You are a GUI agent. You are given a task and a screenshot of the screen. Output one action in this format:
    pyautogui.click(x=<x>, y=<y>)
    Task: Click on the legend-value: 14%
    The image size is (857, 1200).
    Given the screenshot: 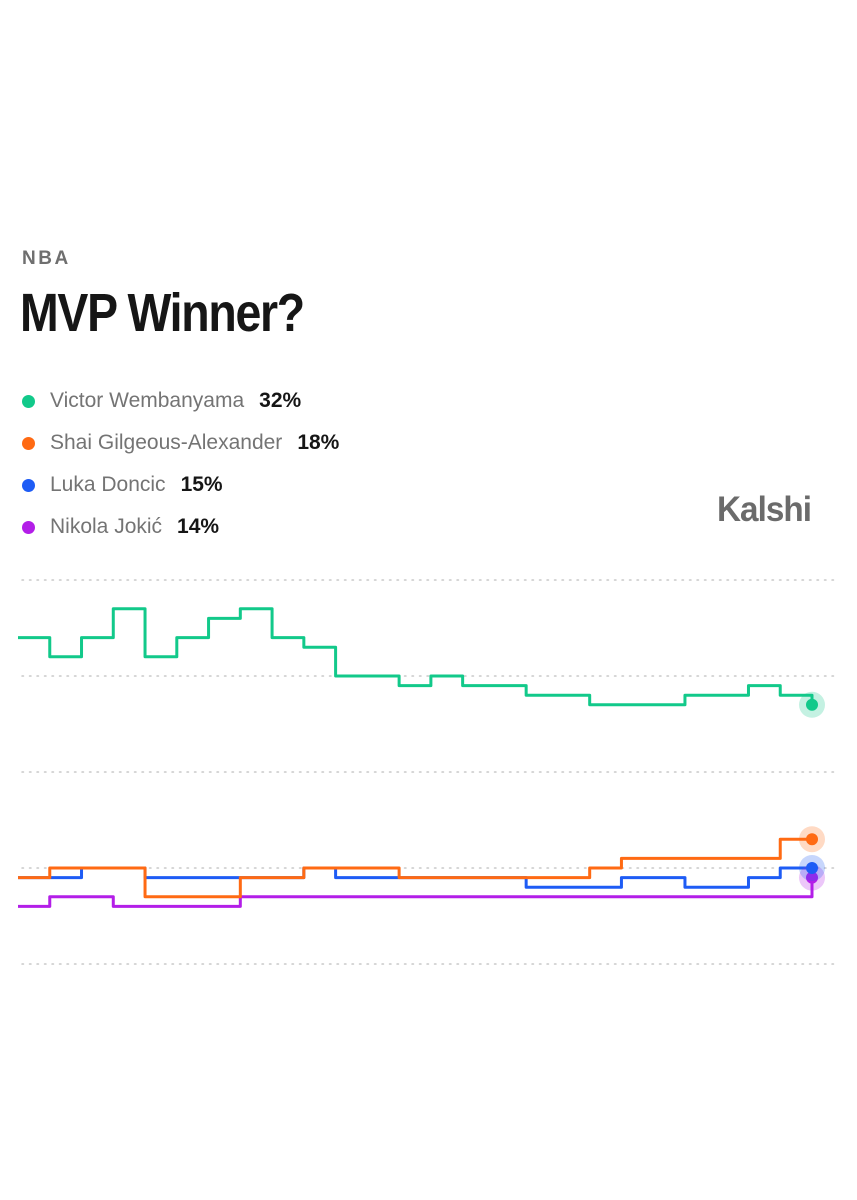 What is the action you would take?
    pyautogui.click(x=198, y=526)
    